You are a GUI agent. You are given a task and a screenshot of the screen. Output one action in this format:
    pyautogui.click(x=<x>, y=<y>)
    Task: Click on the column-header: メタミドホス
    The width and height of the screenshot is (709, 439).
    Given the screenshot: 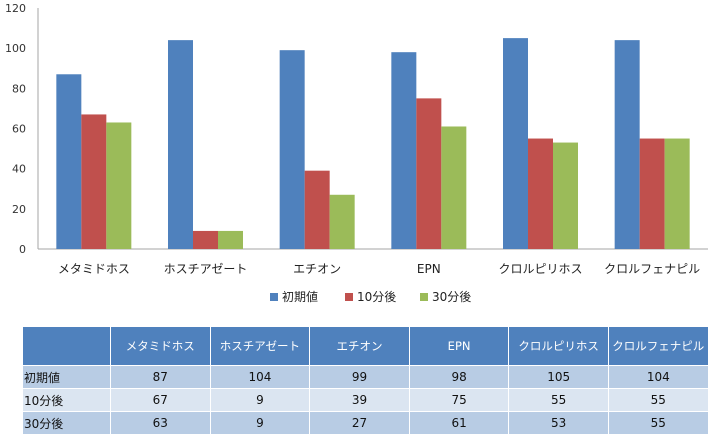 What is the action you would take?
    pyautogui.click(x=160, y=346)
    